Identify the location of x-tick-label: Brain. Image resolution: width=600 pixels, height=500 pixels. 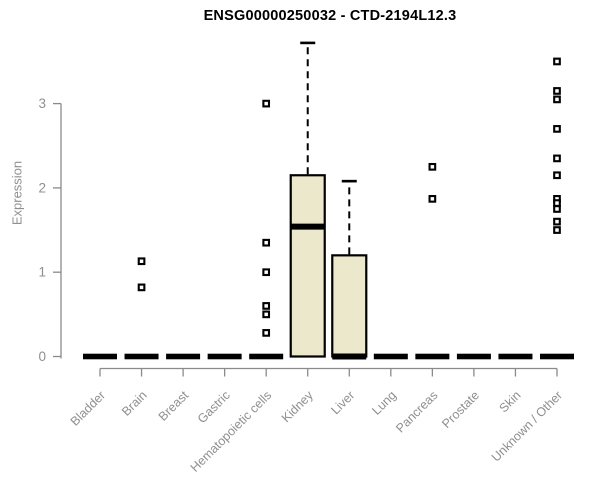
(134, 403).